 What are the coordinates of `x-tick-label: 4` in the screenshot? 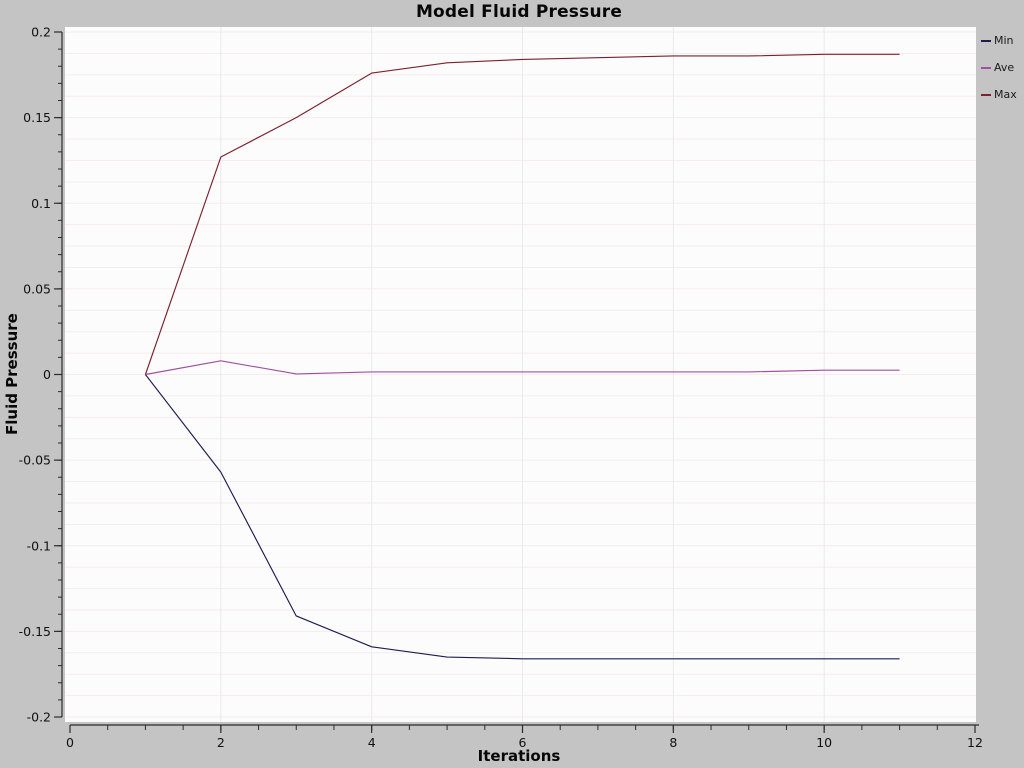 It's located at (372, 742).